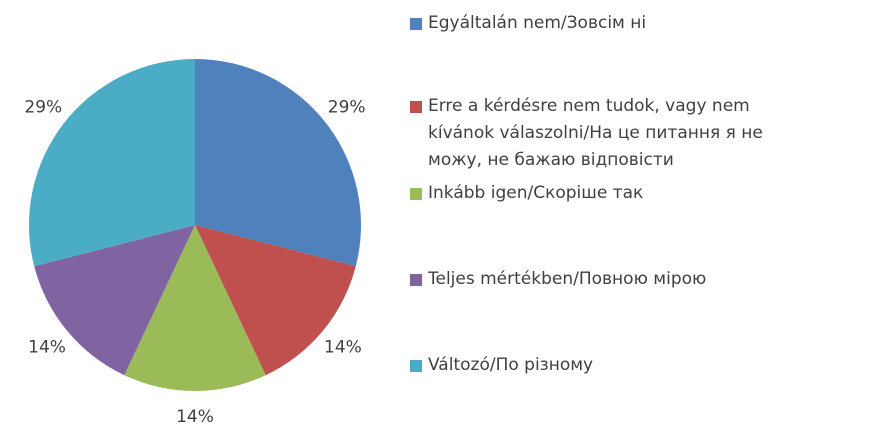 The image size is (880, 425). I want to click on legend-item: Inkább igen/Скоріше так, so click(604, 193).